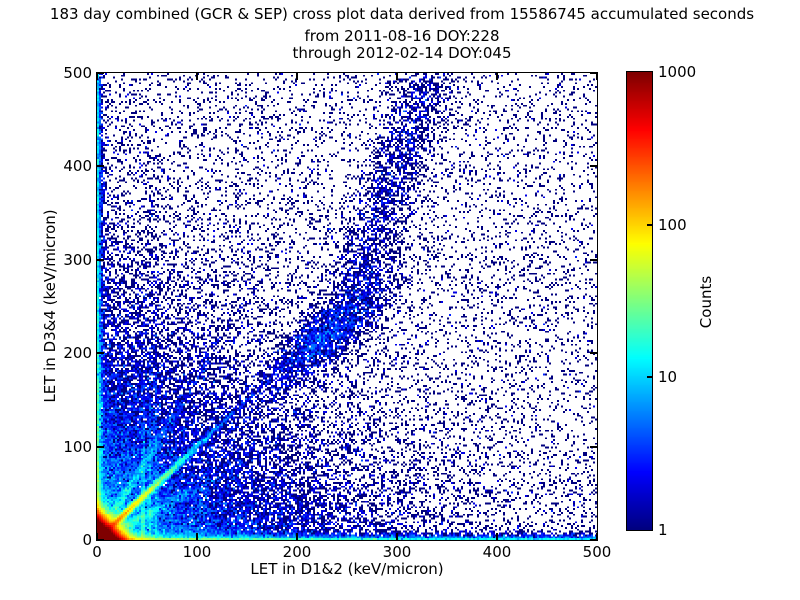  I want to click on colorbar-tick-label: 1, so click(663, 530).